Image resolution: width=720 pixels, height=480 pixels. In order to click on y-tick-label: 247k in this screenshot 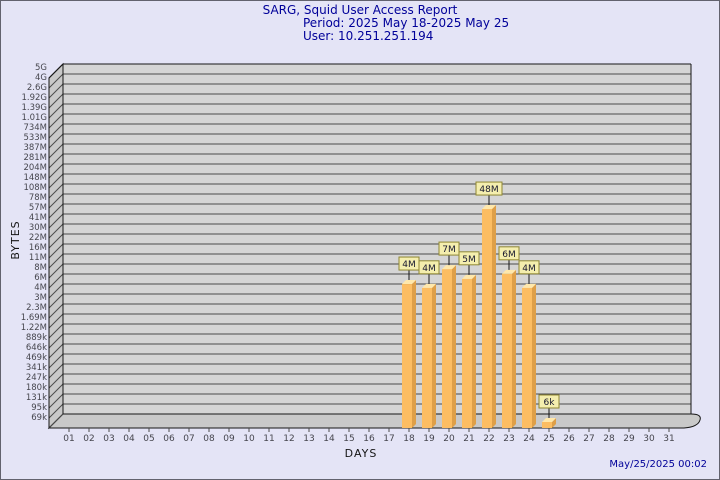, I will do `click(36, 378)`.